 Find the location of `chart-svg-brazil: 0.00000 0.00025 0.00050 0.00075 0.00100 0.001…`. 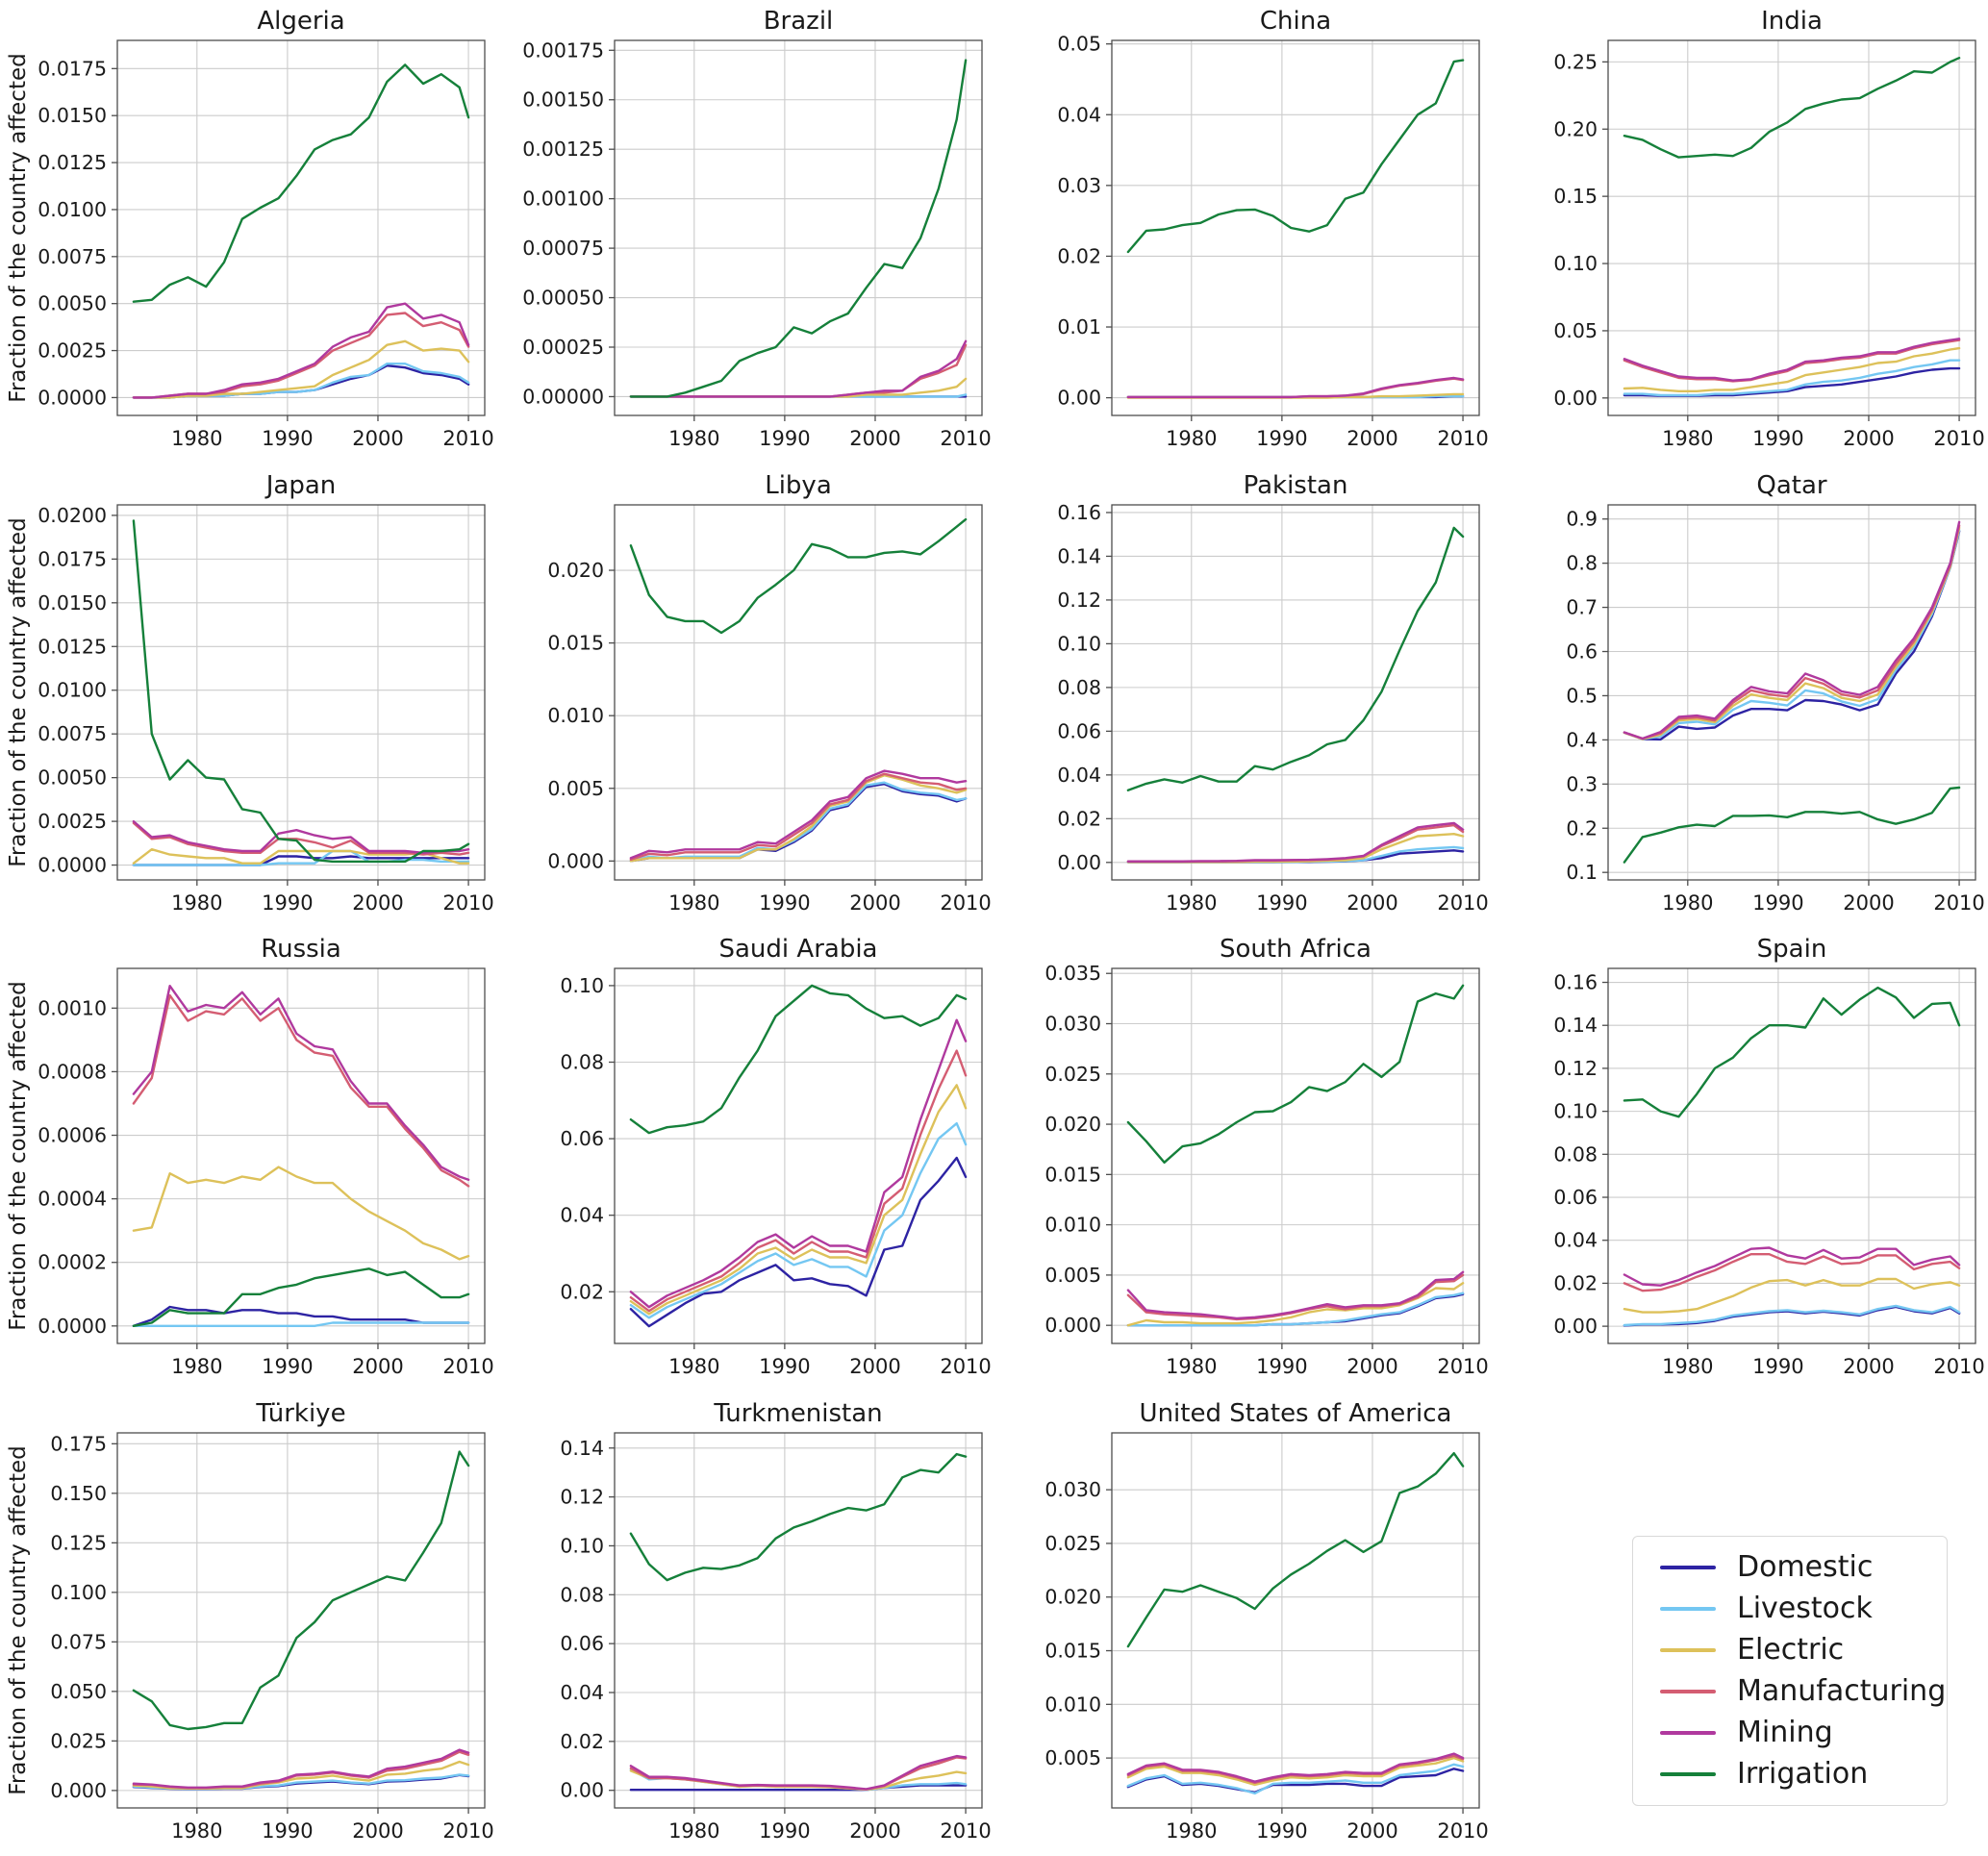

chart-svg-brazil: 0.00000 0.00025 0.00050 0.00075 0.00100 0.001… is located at coordinates (757, 228).